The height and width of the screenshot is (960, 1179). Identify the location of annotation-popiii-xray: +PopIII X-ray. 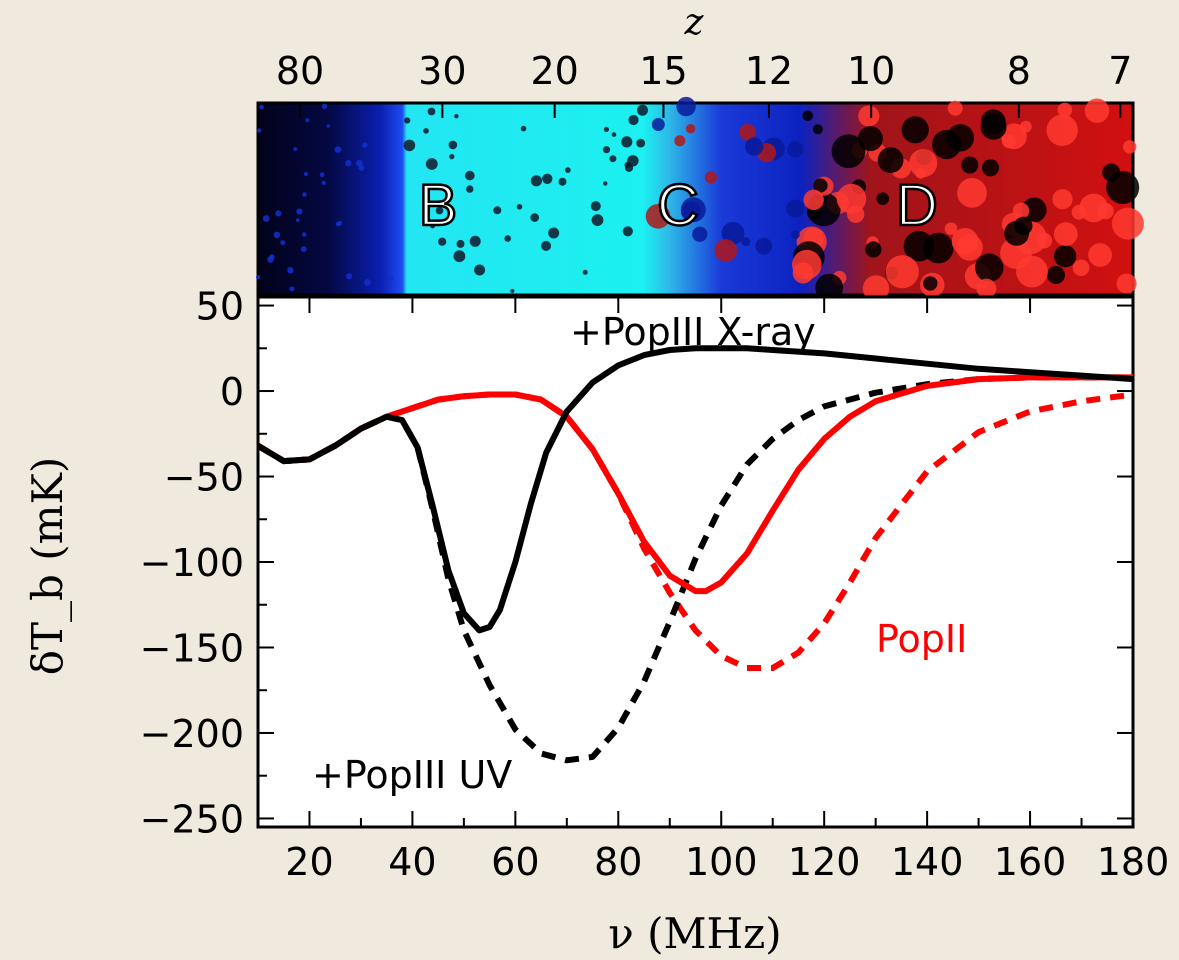
(693, 332).